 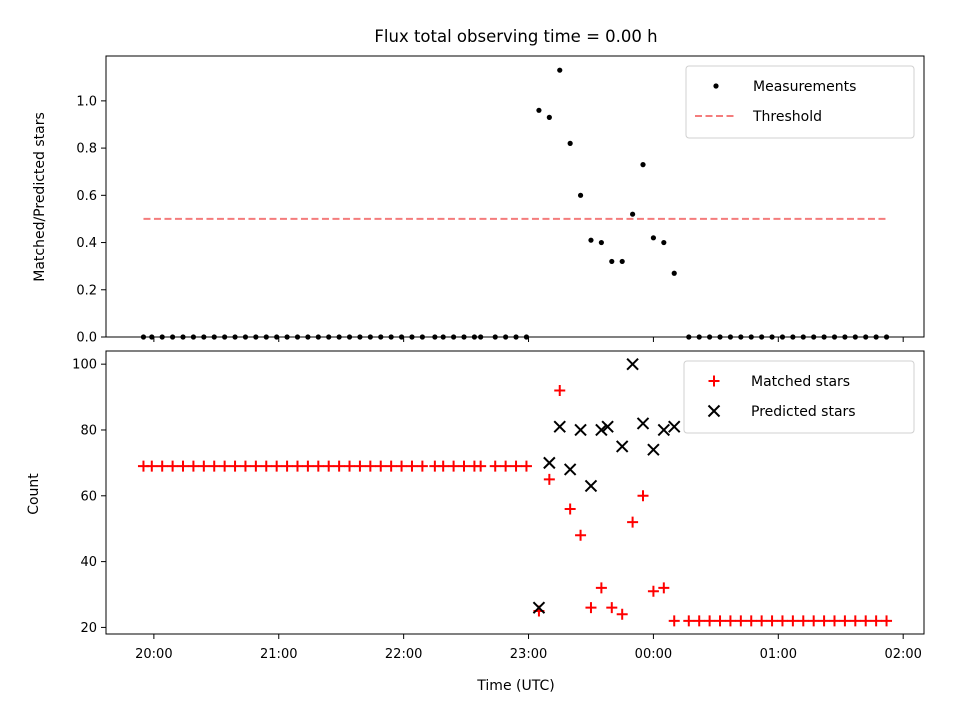 What do you see at coordinates (804, 87) in the screenshot?
I see `legend-label: Measurements` at bounding box center [804, 87].